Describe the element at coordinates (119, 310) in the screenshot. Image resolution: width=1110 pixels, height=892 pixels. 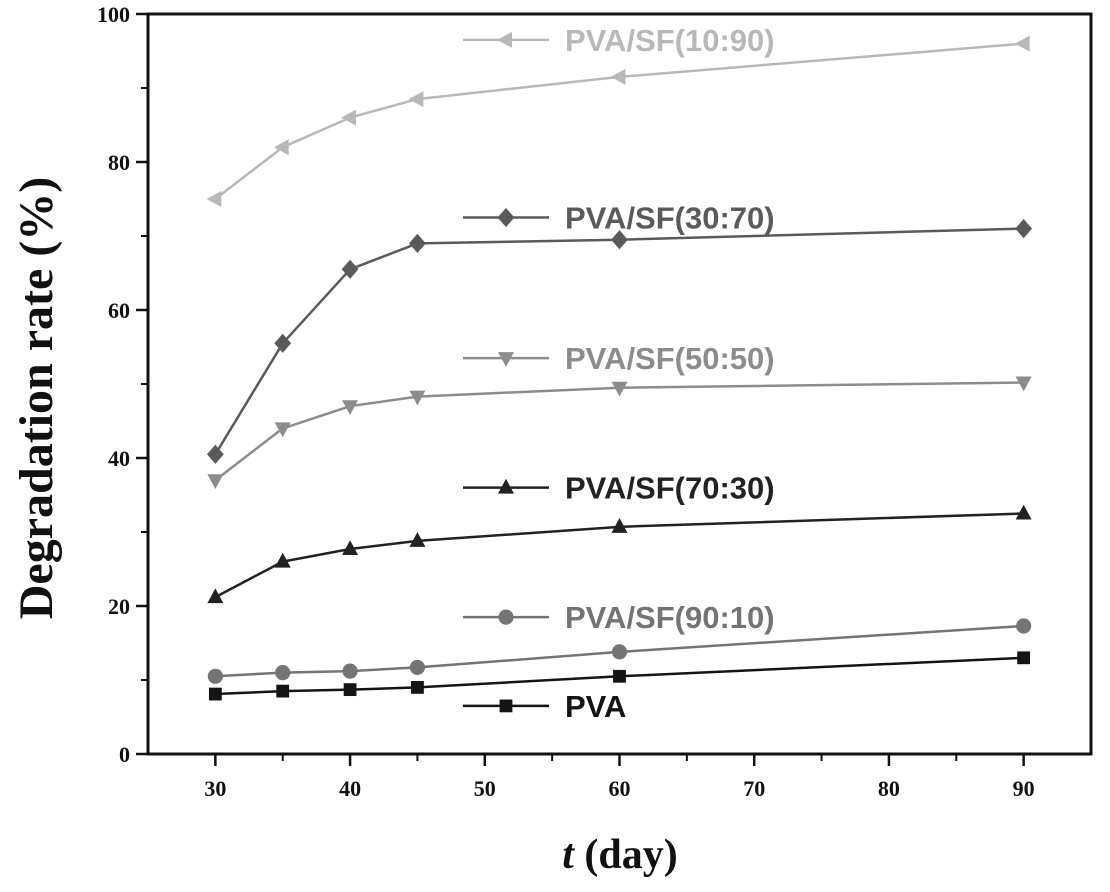
I see `y-tick-label: 60` at that location.